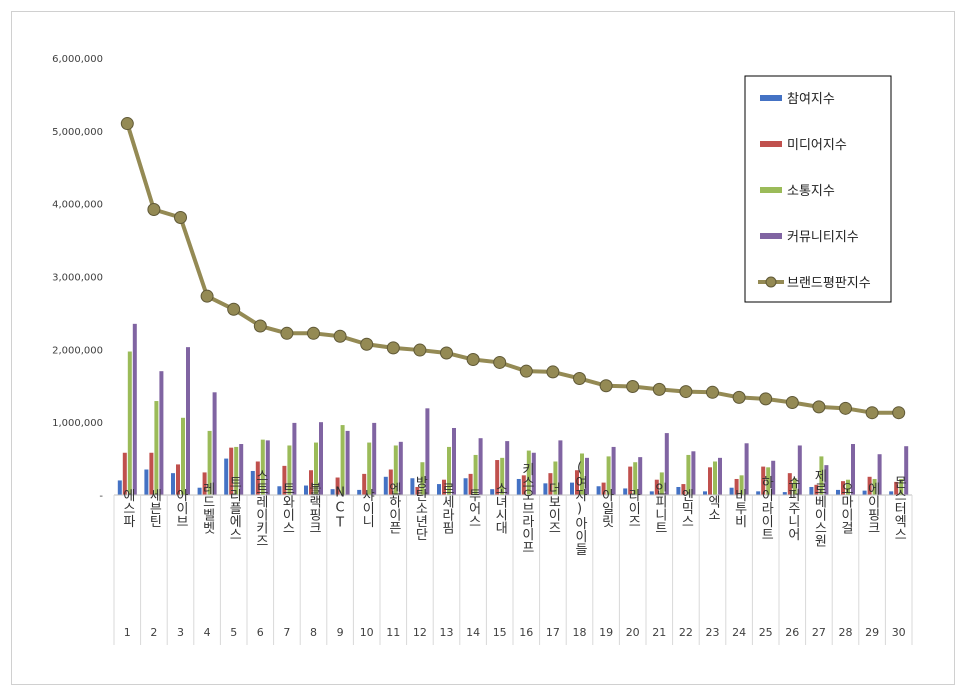  Describe the element at coordinates (180, 632) in the screenshot. I see `rank-label: 3` at that location.